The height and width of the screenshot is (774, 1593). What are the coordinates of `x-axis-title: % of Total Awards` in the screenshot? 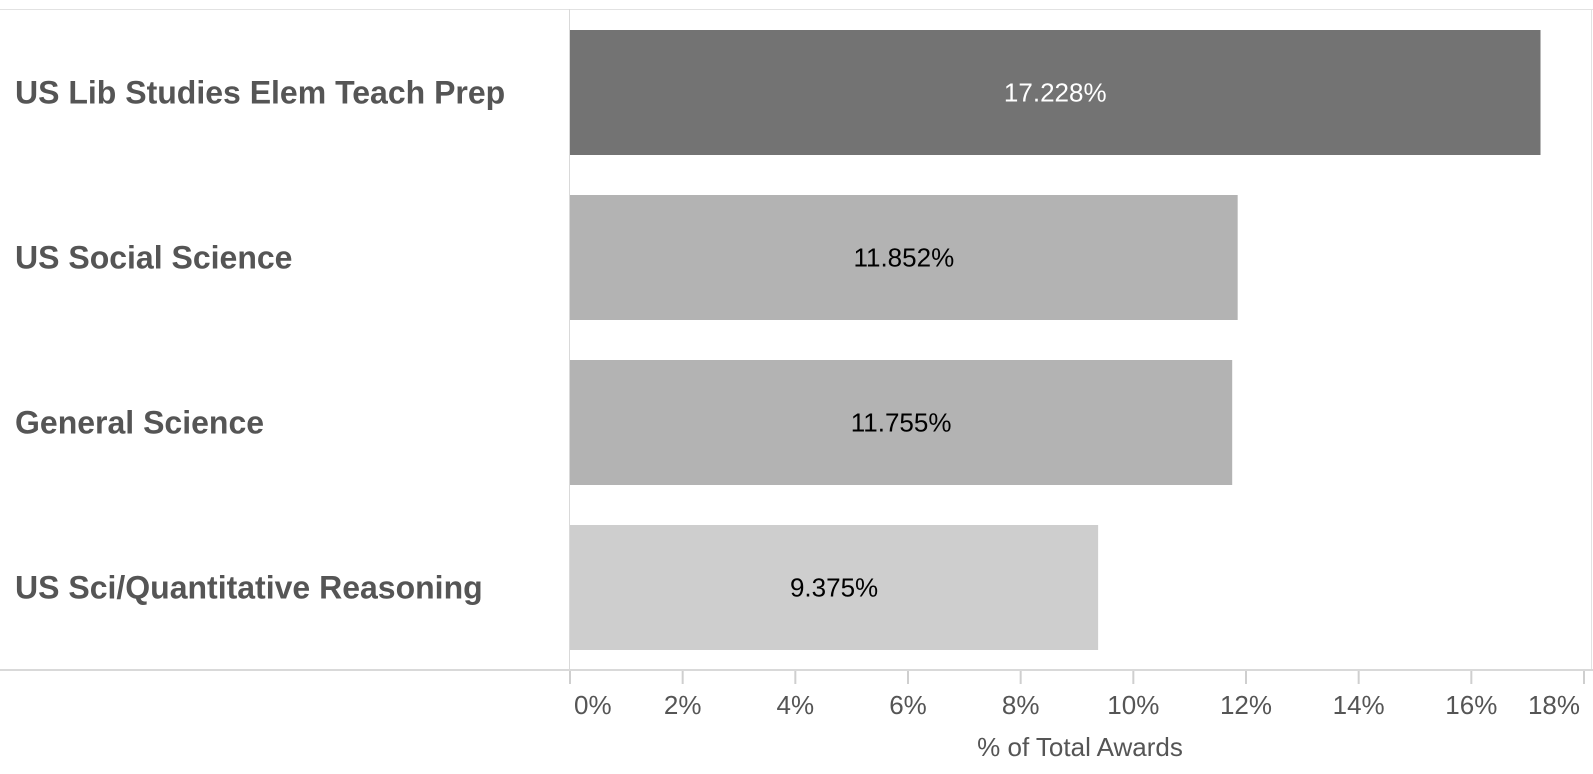 It's located at (1080, 747).